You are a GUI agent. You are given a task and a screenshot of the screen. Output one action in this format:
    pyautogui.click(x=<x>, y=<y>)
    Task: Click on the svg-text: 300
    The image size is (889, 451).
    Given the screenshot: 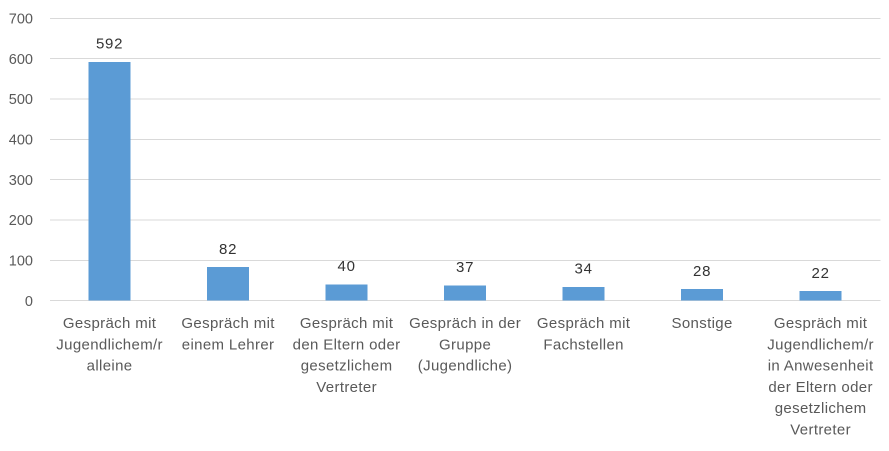 What is the action you would take?
    pyautogui.click(x=21, y=181)
    